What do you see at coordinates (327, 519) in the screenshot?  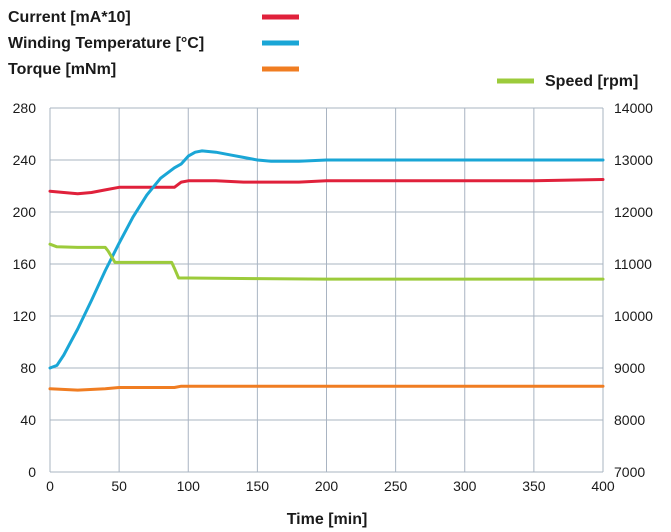 I see `x-axis-title: Time [min]` at bounding box center [327, 519].